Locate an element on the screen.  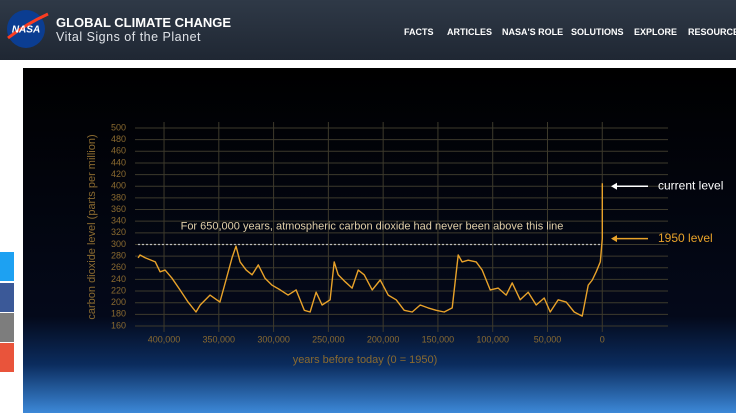
y-tick-label: 280 is located at coordinates (118, 255).